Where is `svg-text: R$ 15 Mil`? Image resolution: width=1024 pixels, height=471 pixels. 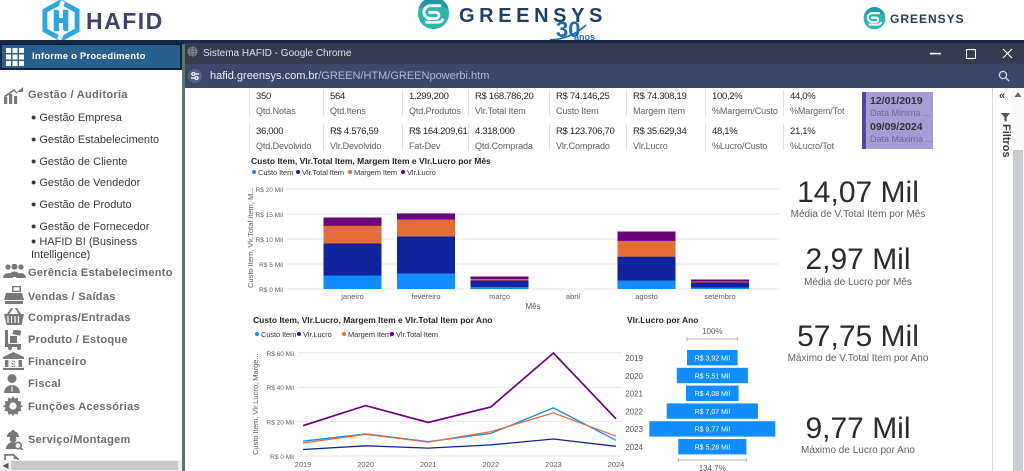
svg-text: R$ 15 Mil is located at coordinates (270, 215).